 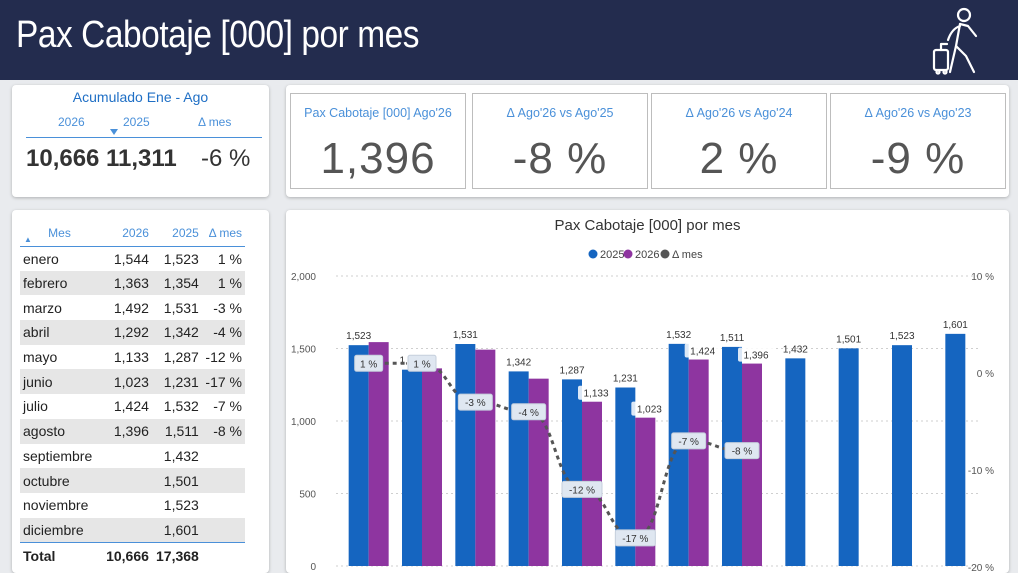 What do you see at coordinates (181, 455) in the screenshot?
I see `cell-2025: 1,432` at bounding box center [181, 455].